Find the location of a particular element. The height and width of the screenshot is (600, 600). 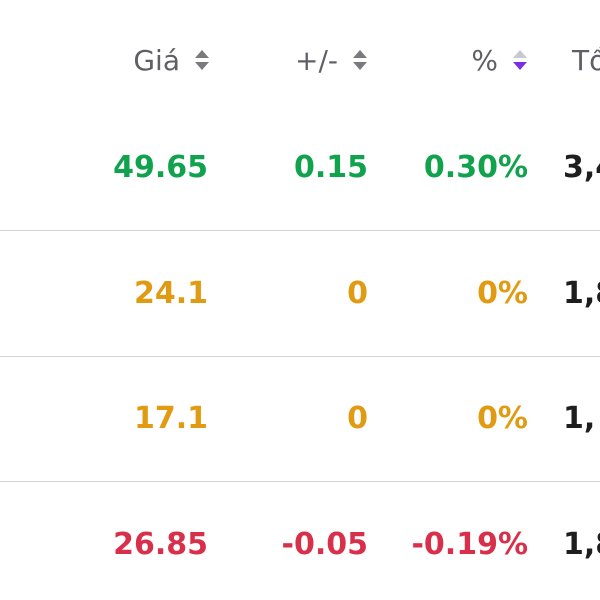

column-header-percent: % is located at coordinates (499, 60).